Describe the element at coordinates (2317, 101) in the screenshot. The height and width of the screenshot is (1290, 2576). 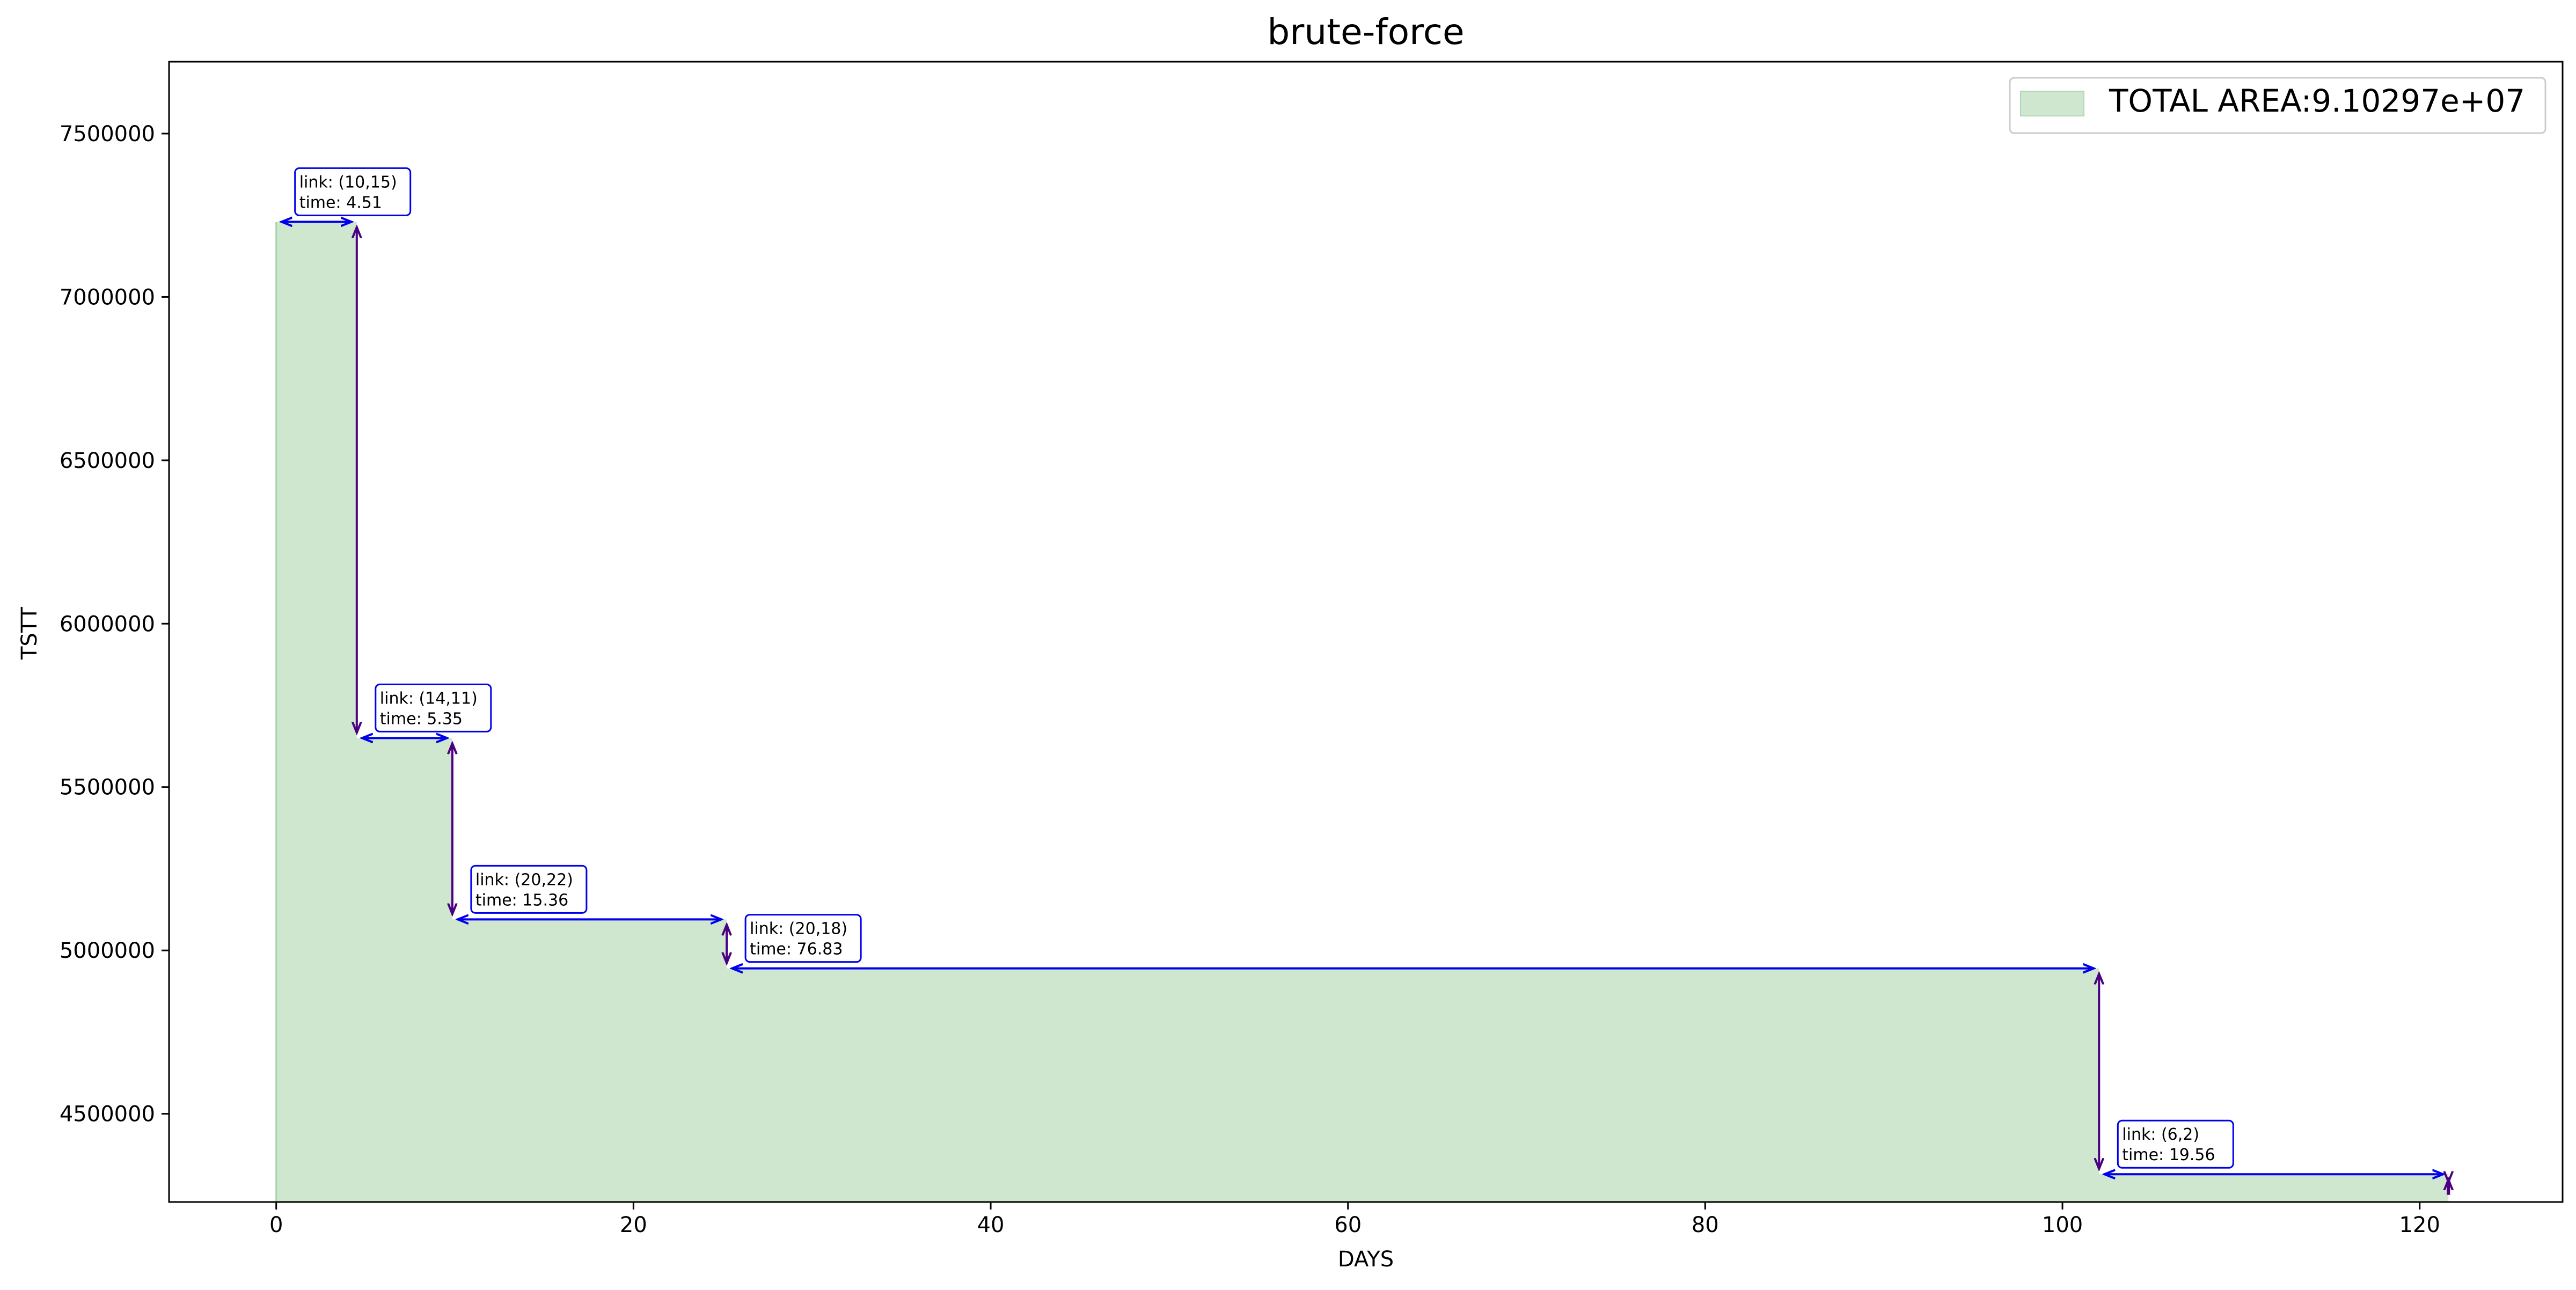
I see `legend-label: TOTAL AREA:9.10297e+07` at that location.